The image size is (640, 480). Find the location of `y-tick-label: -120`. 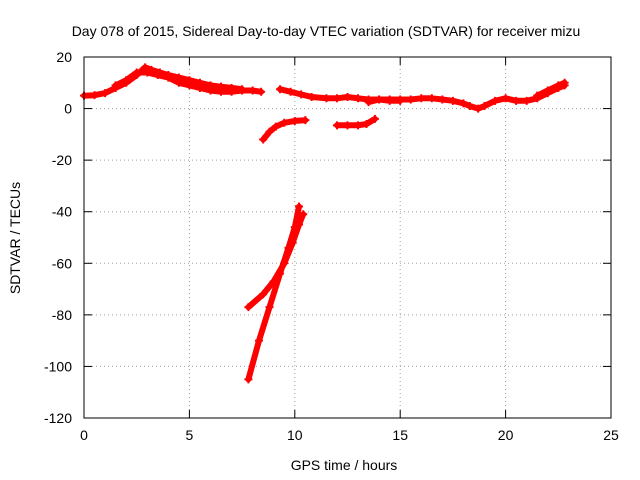

y-tick-label: -120 is located at coordinates (58, 418).